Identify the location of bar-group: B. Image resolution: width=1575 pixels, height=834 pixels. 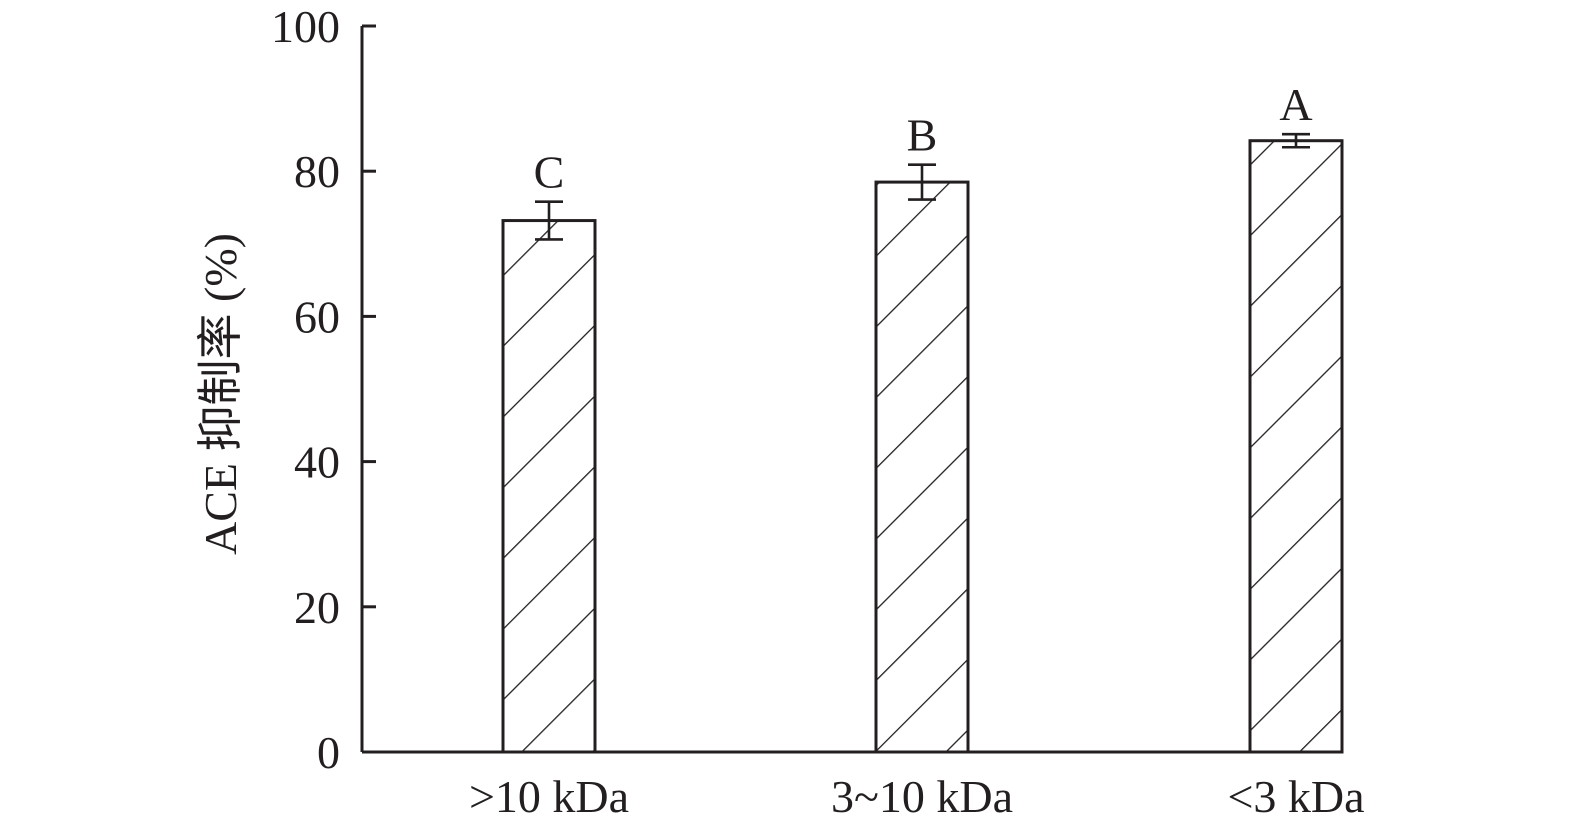
(922, 432).